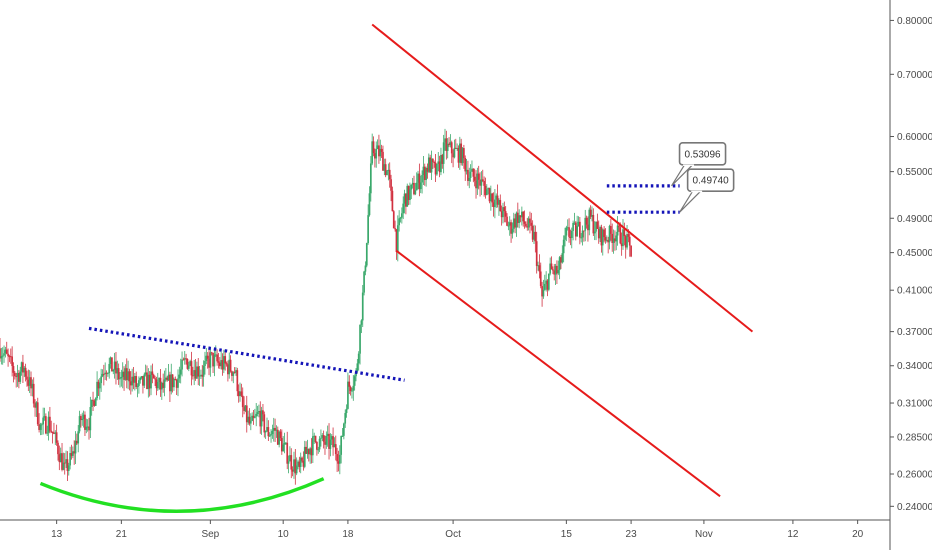 The width and height of the screenshot is (932, 555). What do you see at coordinates (246, 354) in the screenshot?
I see `dotted-trendline` at bounding box center [246, 354].